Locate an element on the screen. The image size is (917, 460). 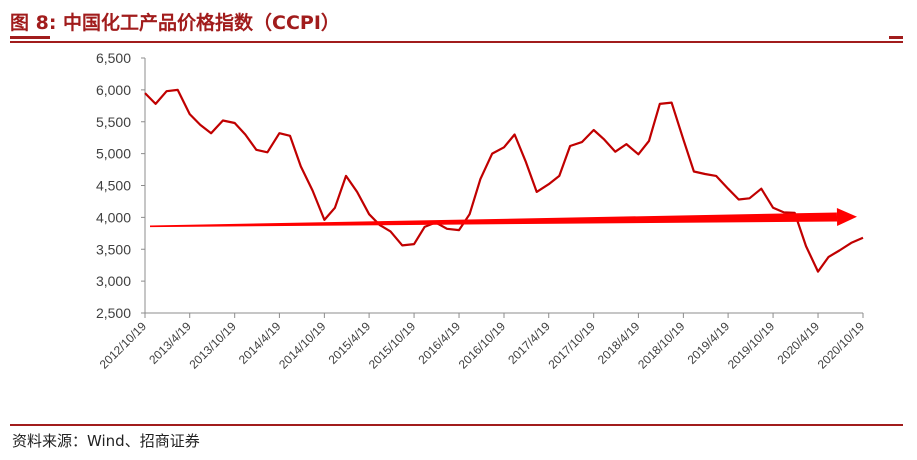
x-tick-label: 2018/4/19 is located at coordinates (619, 343).